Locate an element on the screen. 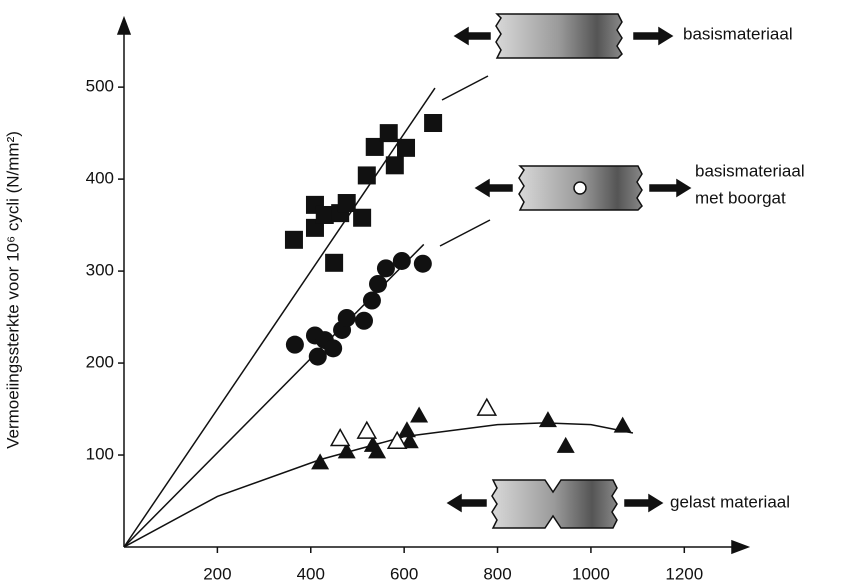 The height and width of the screenshot is (587, 856). y-tick-label: 500 is located at coordinates (100, 86).